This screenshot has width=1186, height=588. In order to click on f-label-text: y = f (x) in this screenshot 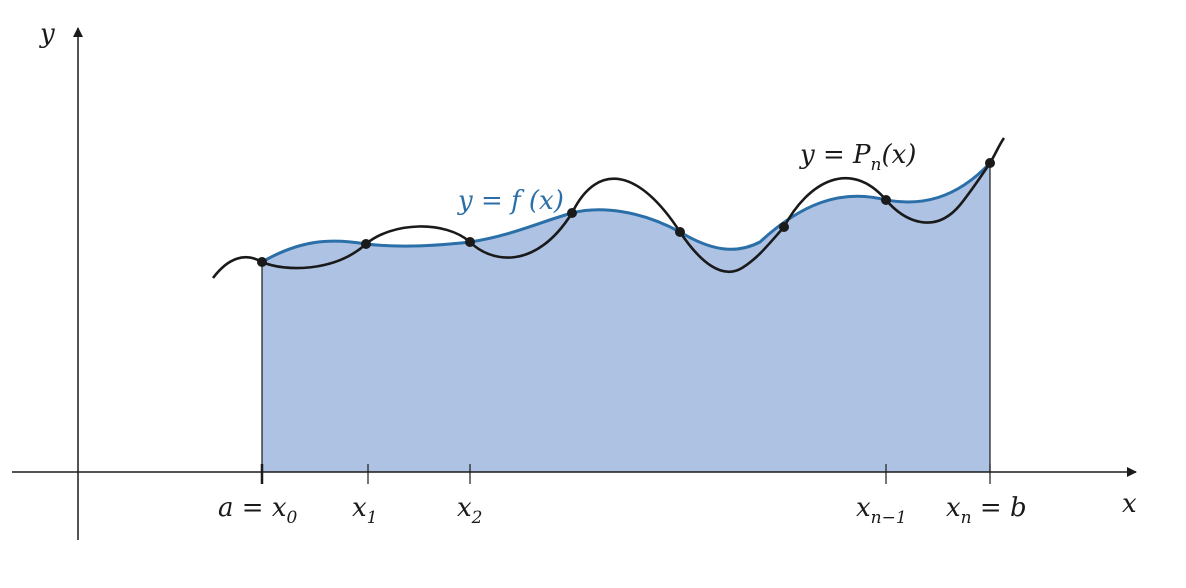, I will do `click(510, 201)`.